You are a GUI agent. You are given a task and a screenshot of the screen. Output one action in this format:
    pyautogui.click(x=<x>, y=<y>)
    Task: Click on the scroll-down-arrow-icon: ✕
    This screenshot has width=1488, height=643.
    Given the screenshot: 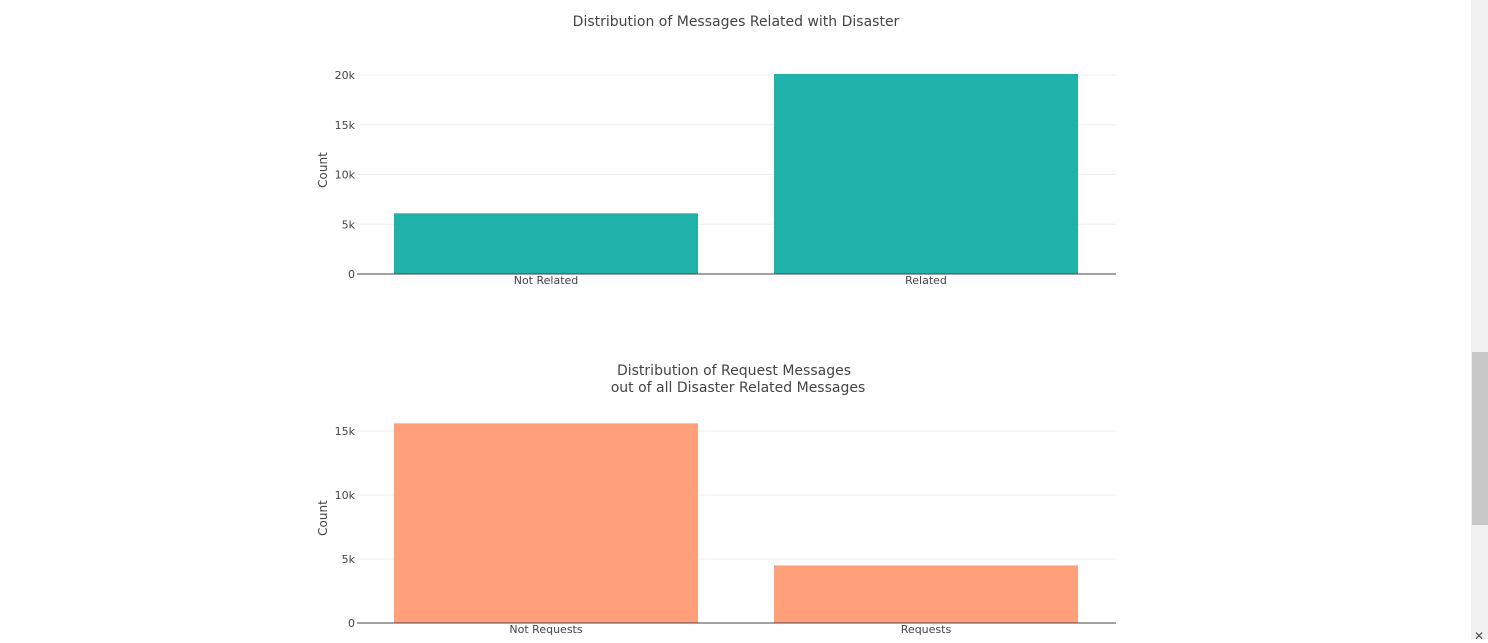 What is the action you would take?
    pyautogui.click(x=1479, y=636)
    